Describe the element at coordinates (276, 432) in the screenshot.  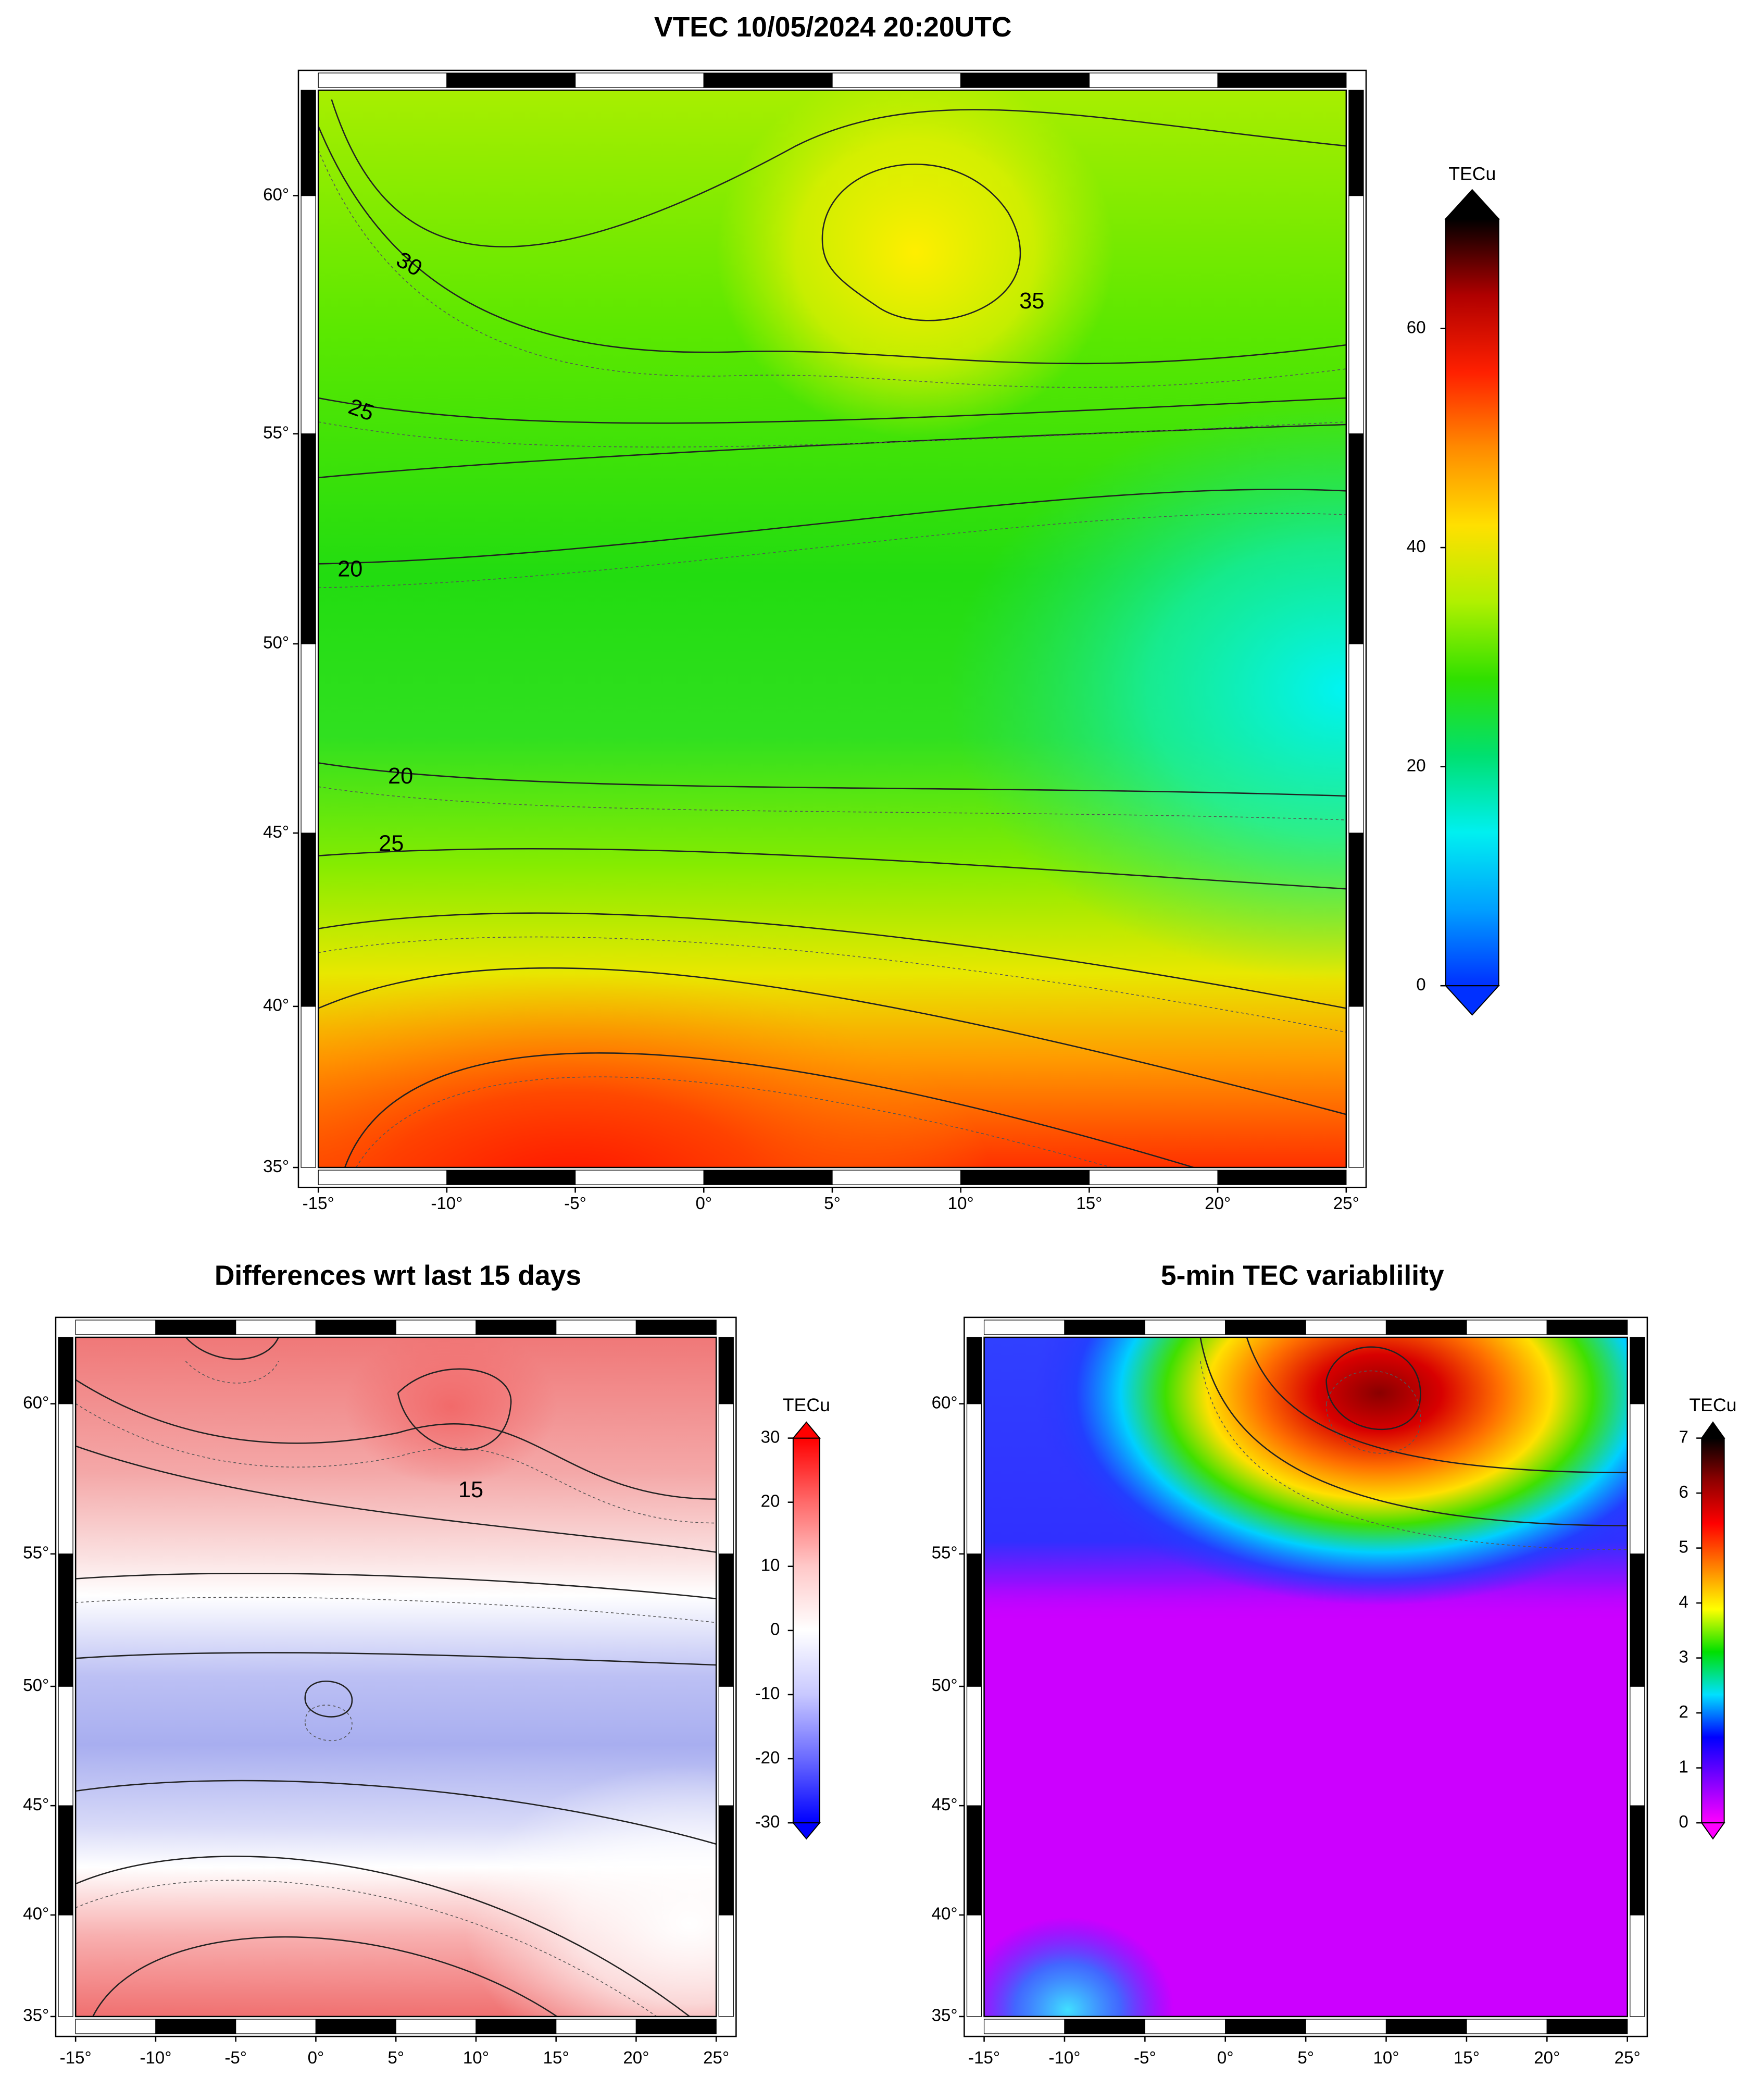
I see `lat-tick-label: 55°` at that location.